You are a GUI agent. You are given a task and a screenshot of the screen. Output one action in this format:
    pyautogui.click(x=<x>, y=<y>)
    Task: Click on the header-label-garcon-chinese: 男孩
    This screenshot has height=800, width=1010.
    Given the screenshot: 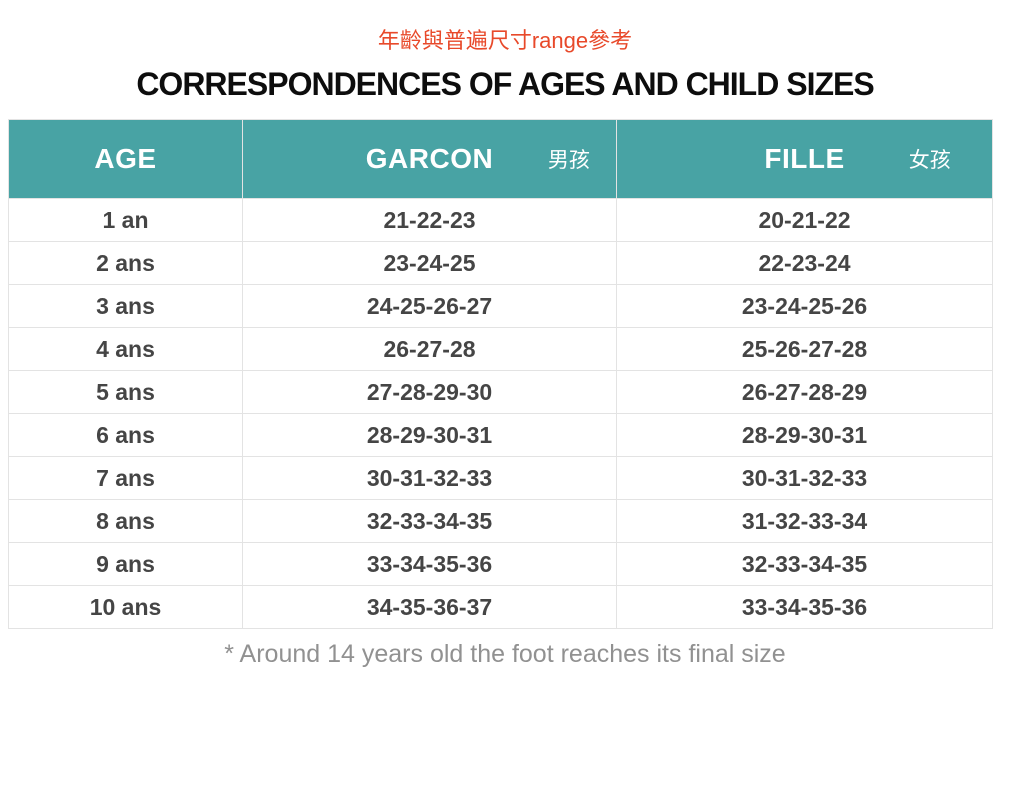 What is the action you would take?
    pyautogui.click(x=568, y=160)
    